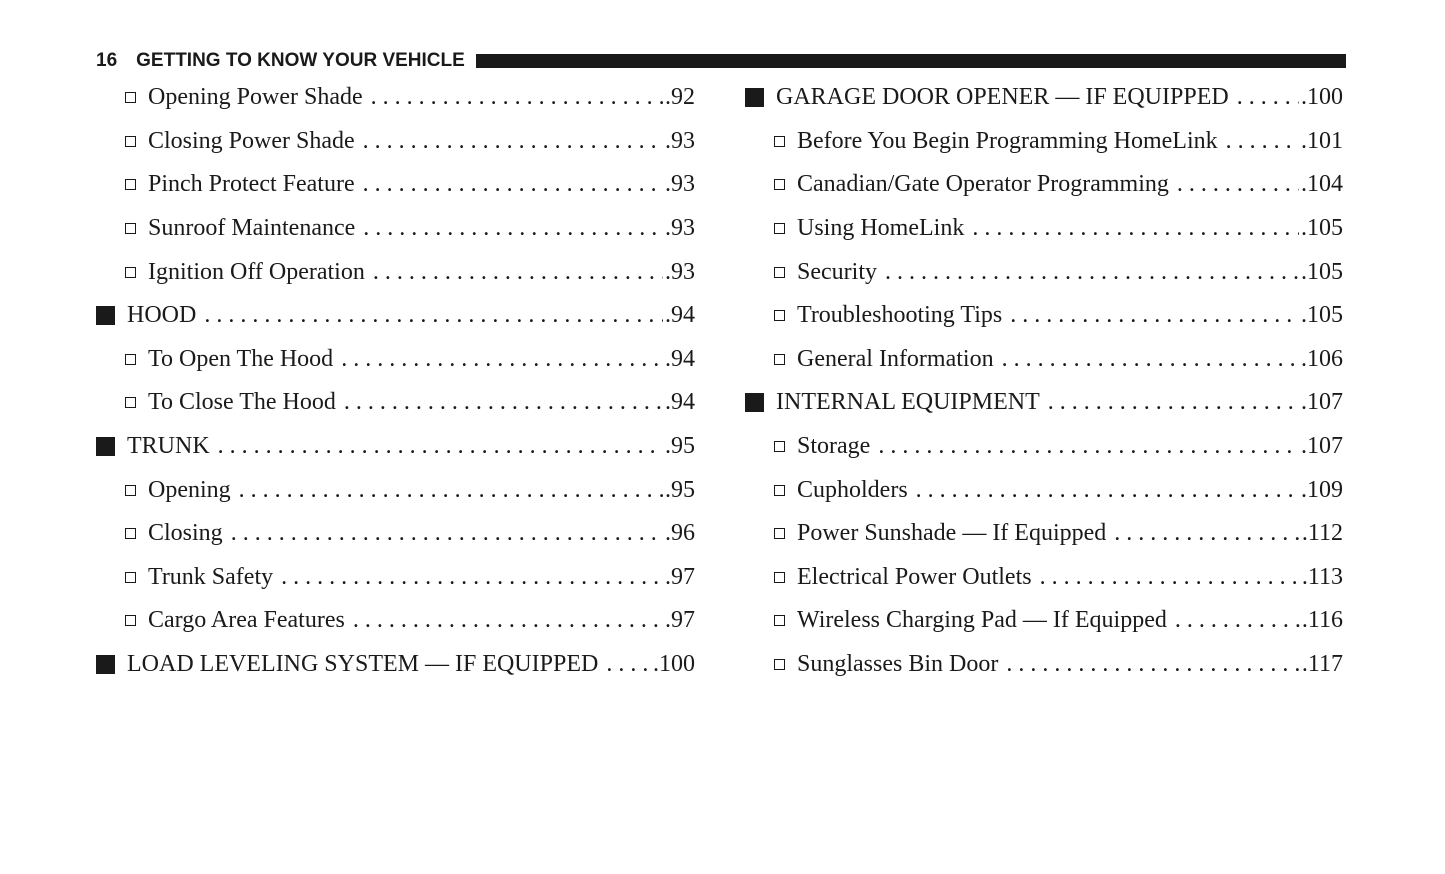 The image size is (1445, 874). I want to click on entry-title: Troubleshooting Tips, so click(900, 315).